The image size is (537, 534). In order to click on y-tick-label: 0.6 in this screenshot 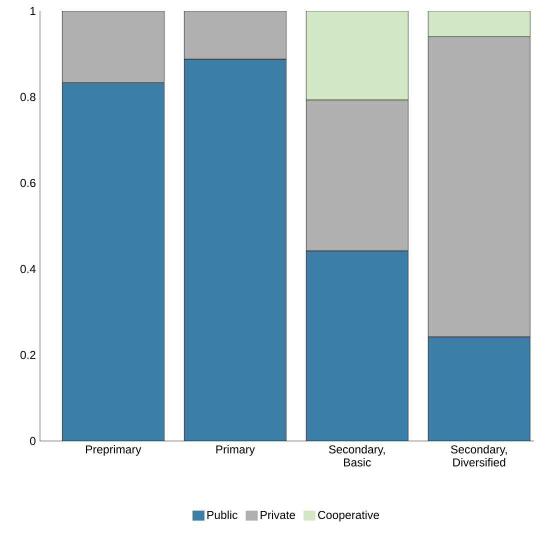, I will do `click(28, 183)`.